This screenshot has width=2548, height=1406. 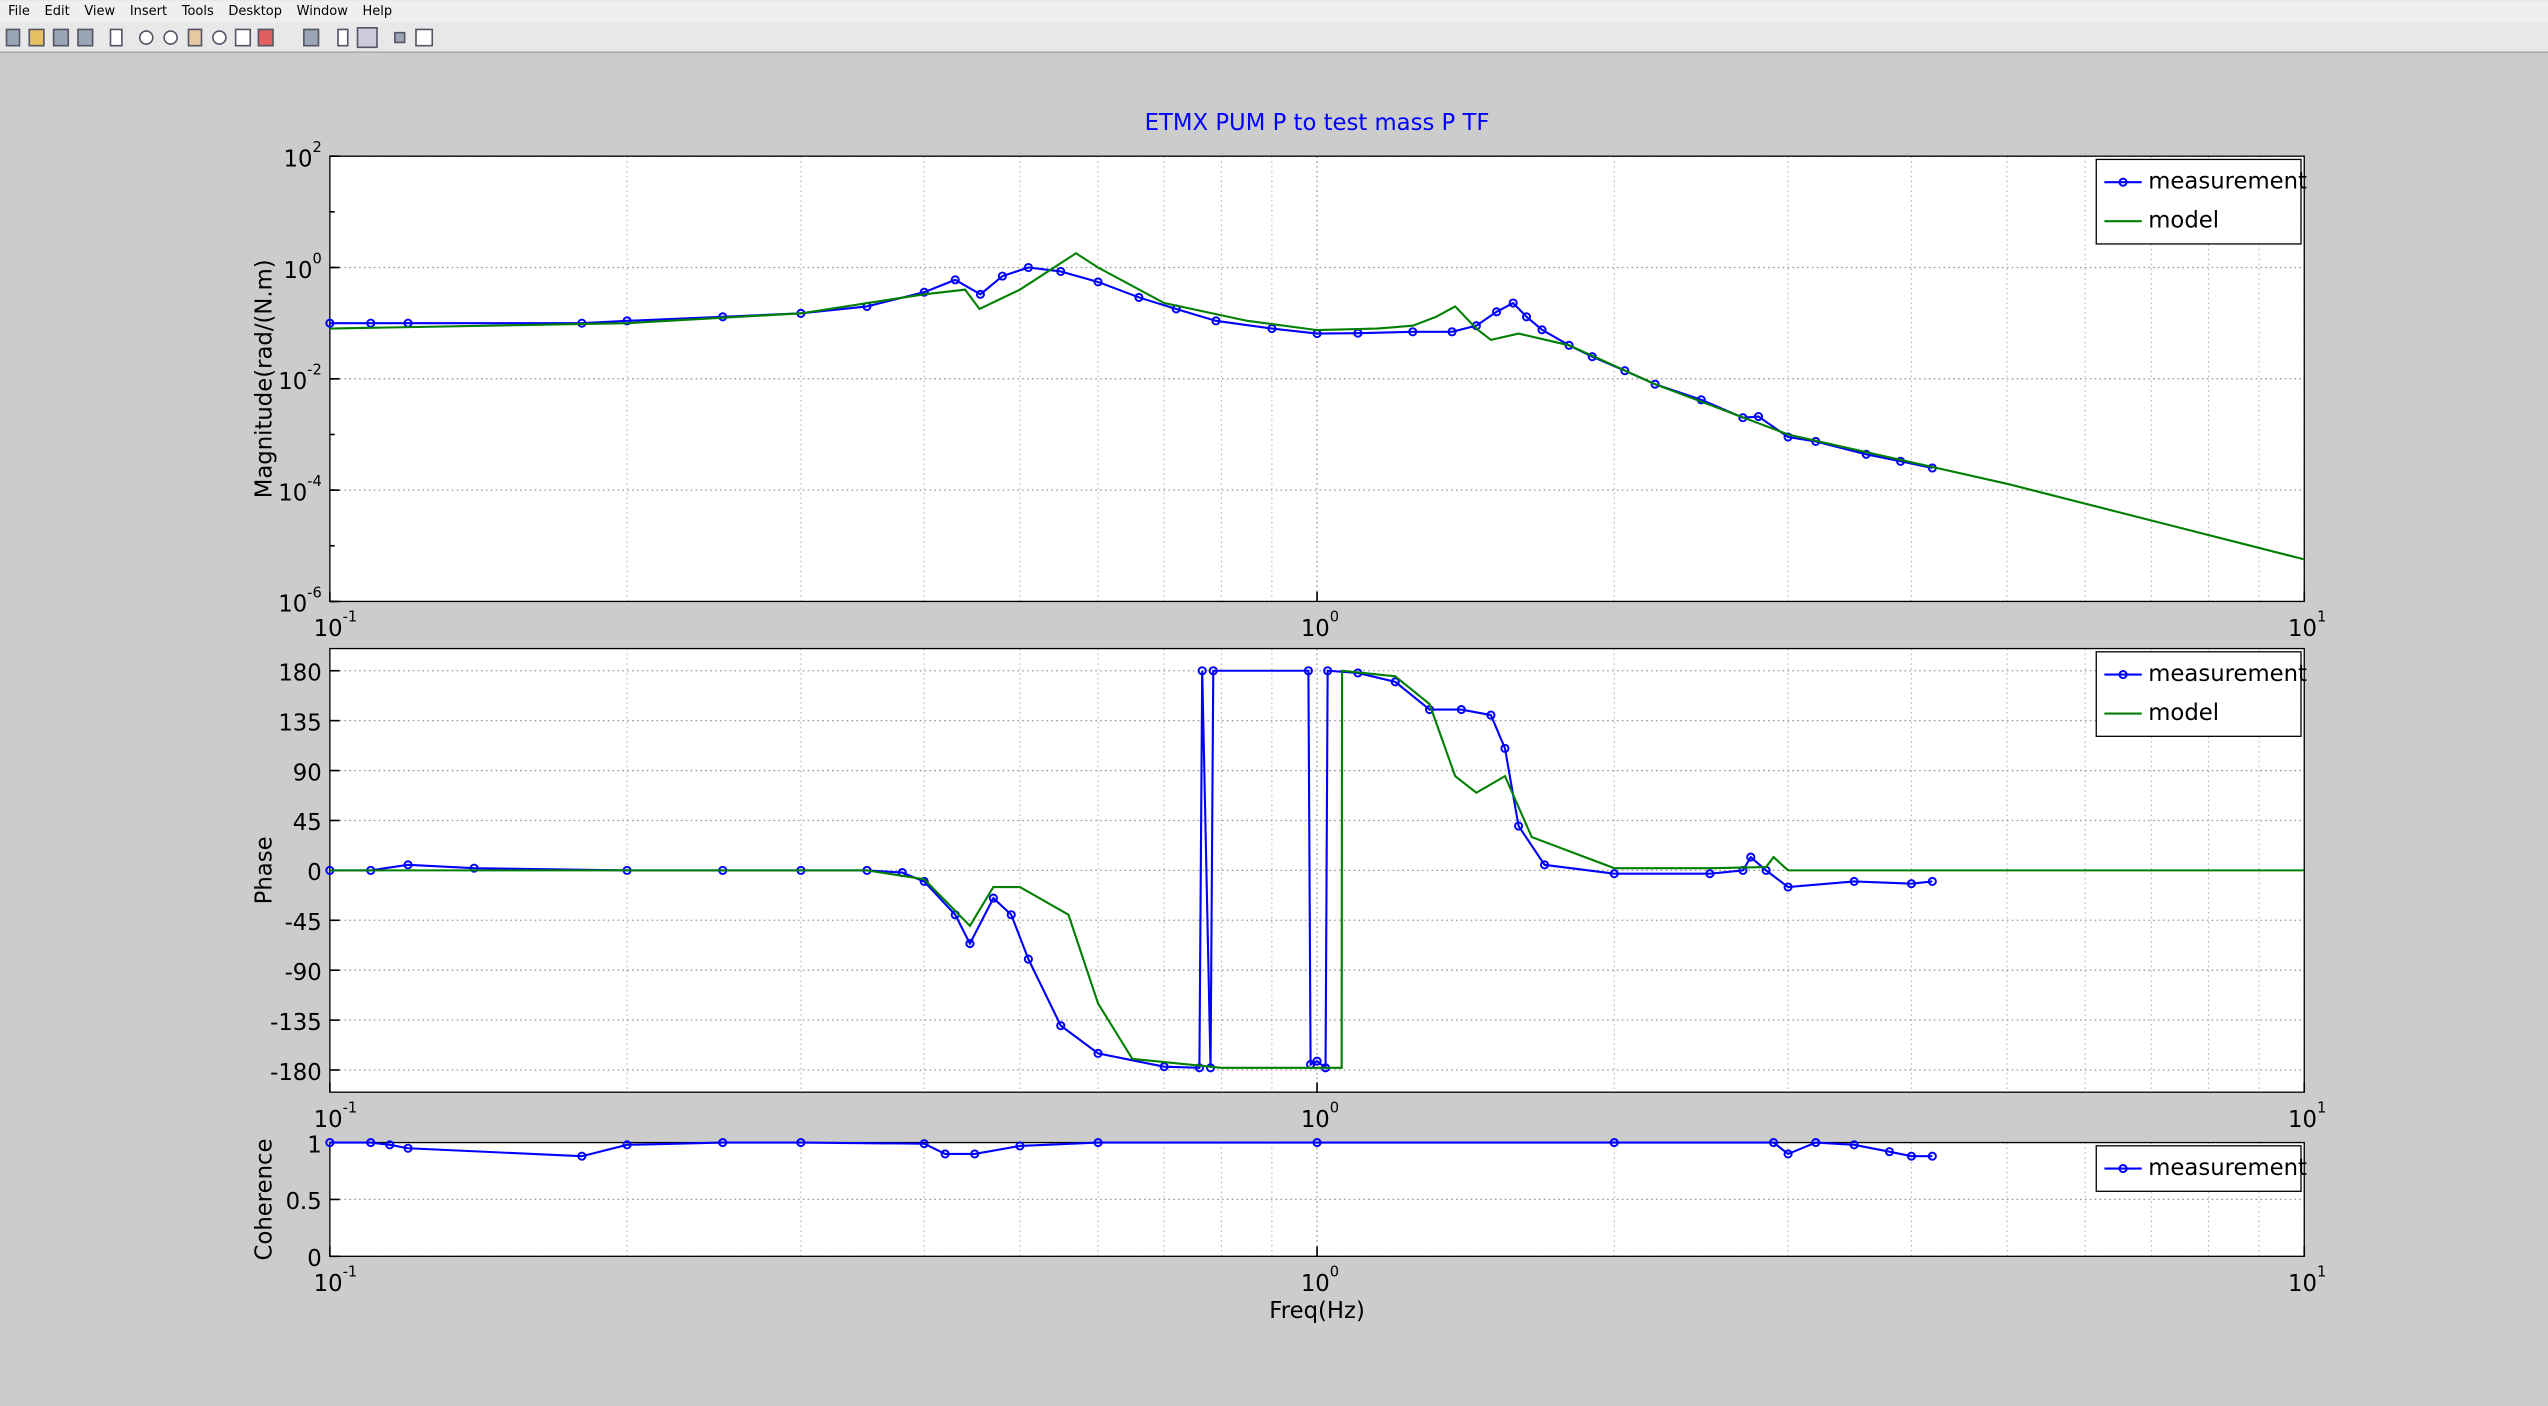 What do you see at coordinates (304, 1202) in the screenshot?
I see `y-tick-label: 0.5` at bounding box center [304, 1202].